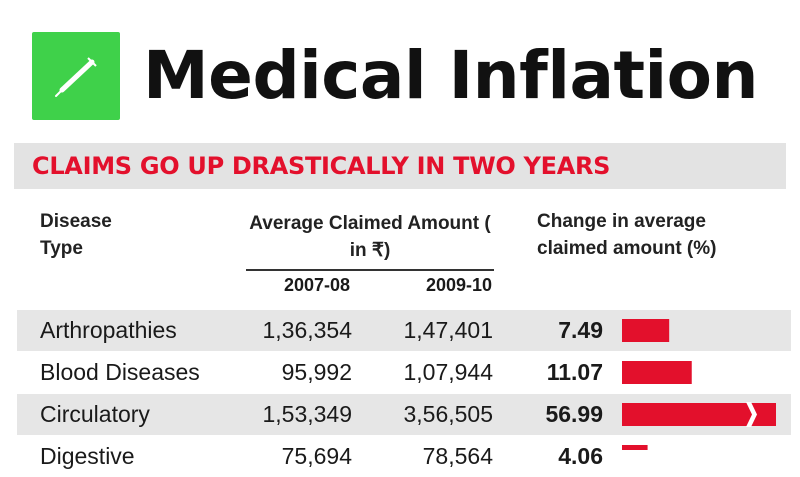  What do you see at coordinates (580, 330) in the screenshot?
I see `change-percent: 7.49` at bounding box center [580, 330].